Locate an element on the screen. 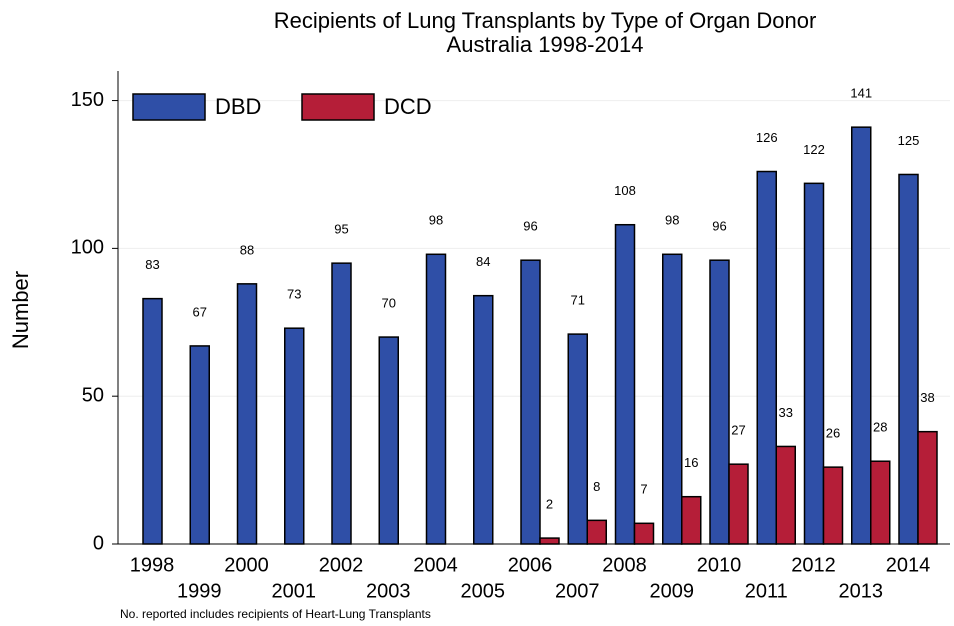  chart-subtitle: Australia 1998-2014 is located at coordinates (545, 44).